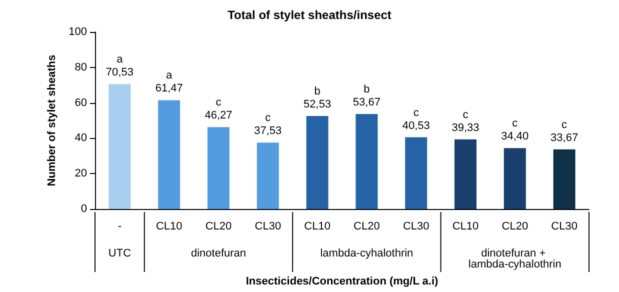 This screenshot has width=619, height=292. What do you see at coordinates (218, 254) in the screenshot?
I see `text: dinotefuran` at bounding box center [218, 254].